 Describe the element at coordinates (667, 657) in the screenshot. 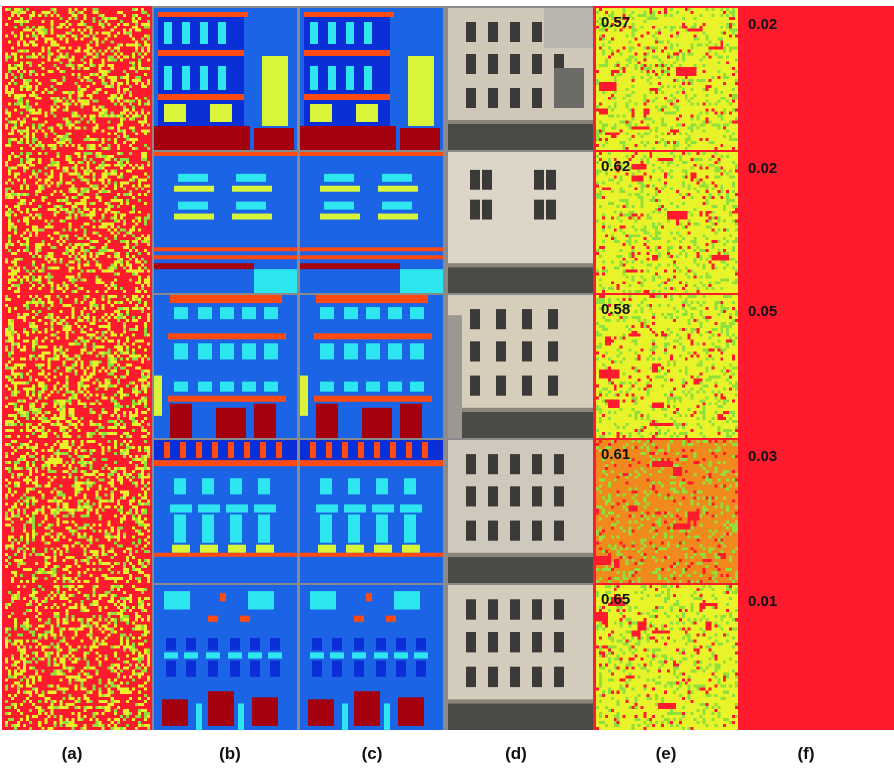

I see `heatmap-image: 0.65` at that location.